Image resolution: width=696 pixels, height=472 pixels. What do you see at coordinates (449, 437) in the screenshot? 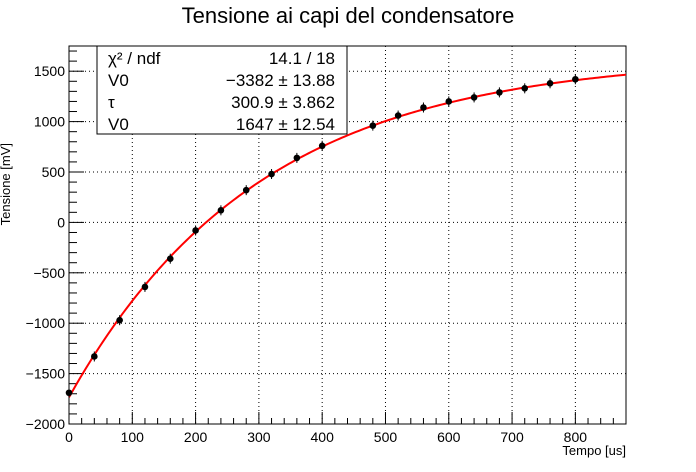
I see `x-tick-label: 600` at bounding box center [449, 437].